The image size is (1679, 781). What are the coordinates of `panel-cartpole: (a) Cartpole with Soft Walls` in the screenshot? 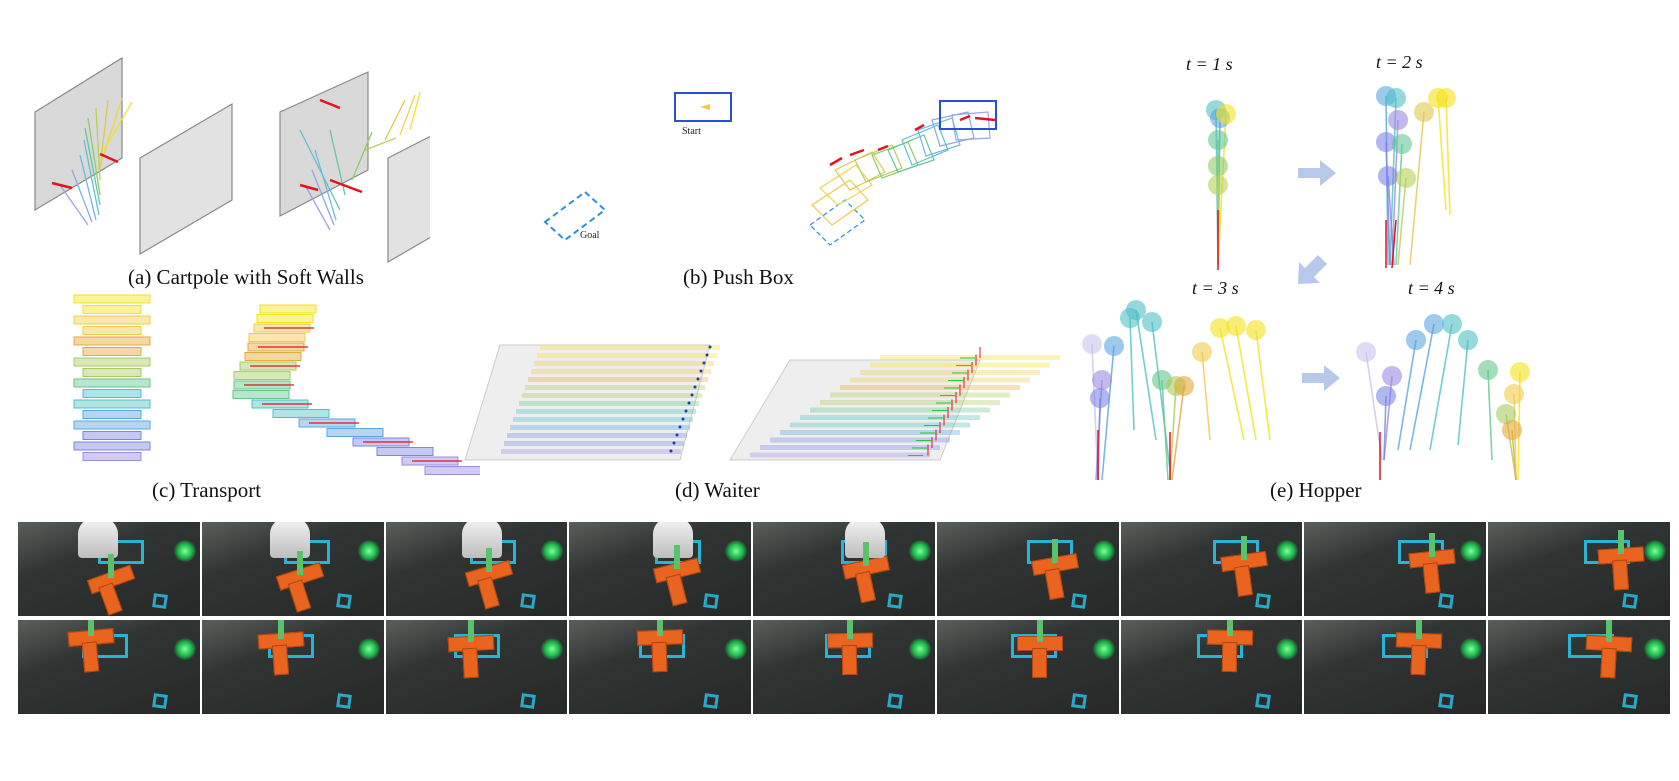 It's located at (215, 150).